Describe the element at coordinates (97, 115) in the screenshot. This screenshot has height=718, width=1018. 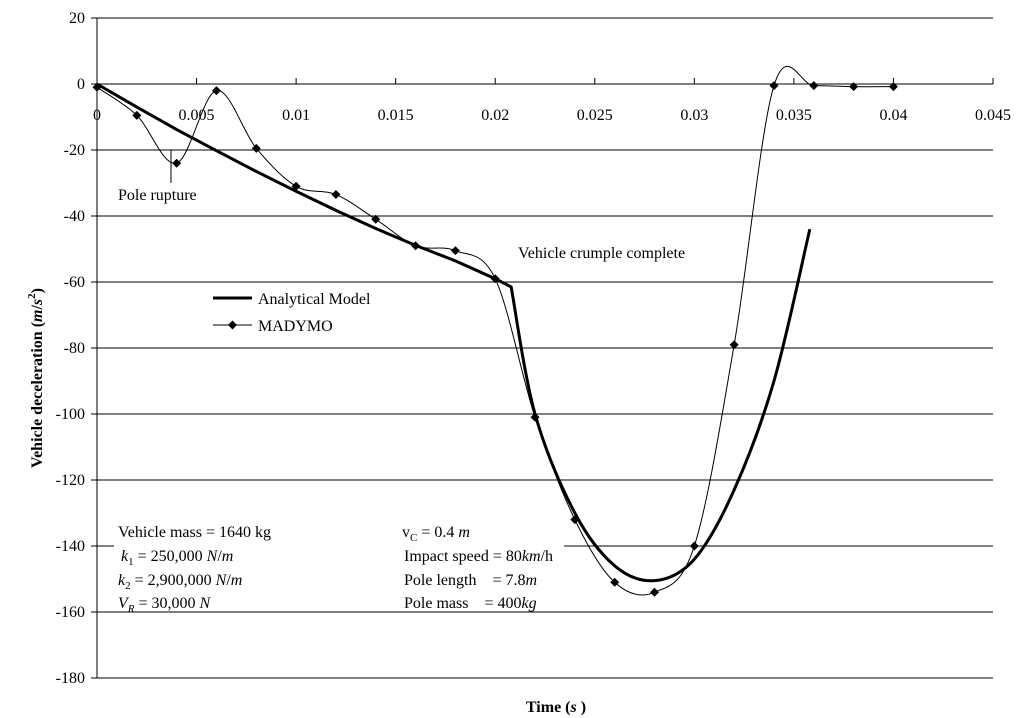
I see `x-tick-label: 0` at that location.